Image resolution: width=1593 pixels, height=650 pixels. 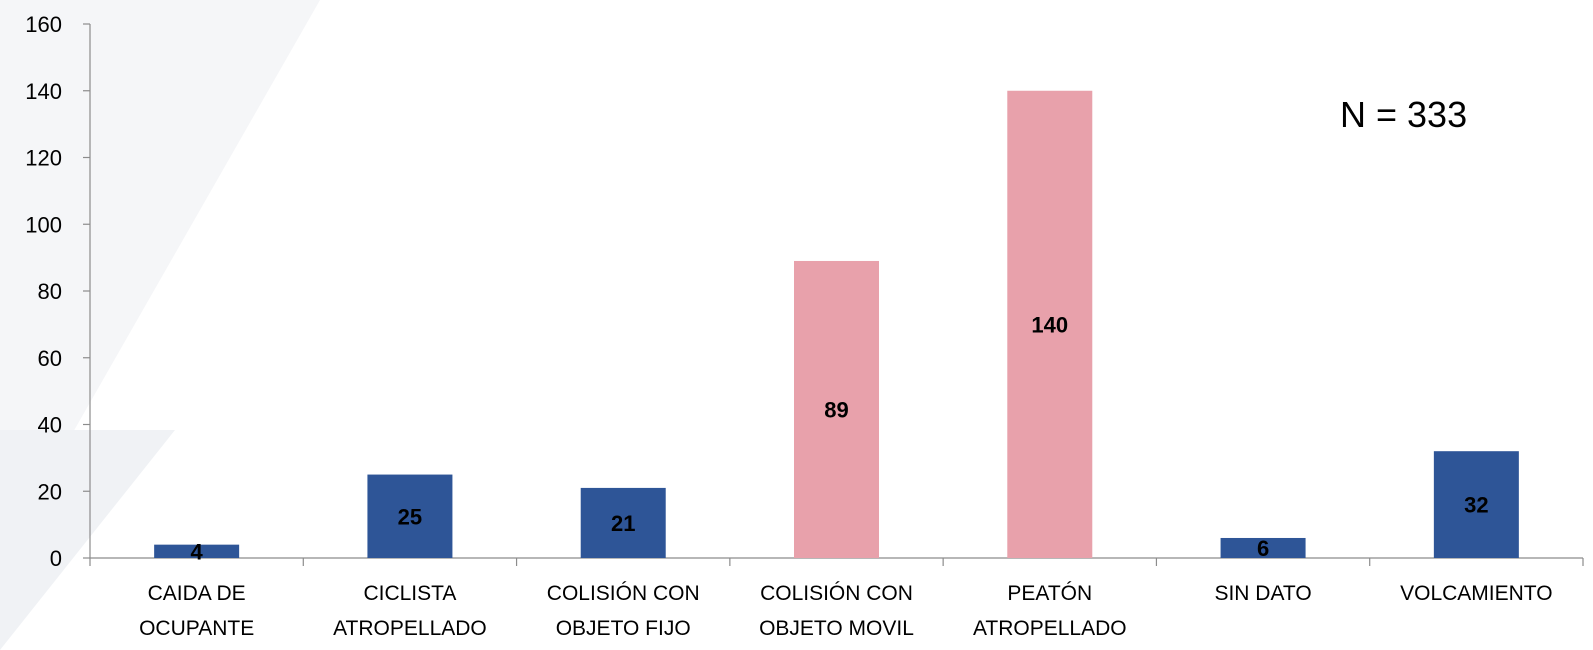 What do you see at coordinates (50, 291) in the screenshot?
I see `y-tick-label: 80` at bounding box center [50, 291].